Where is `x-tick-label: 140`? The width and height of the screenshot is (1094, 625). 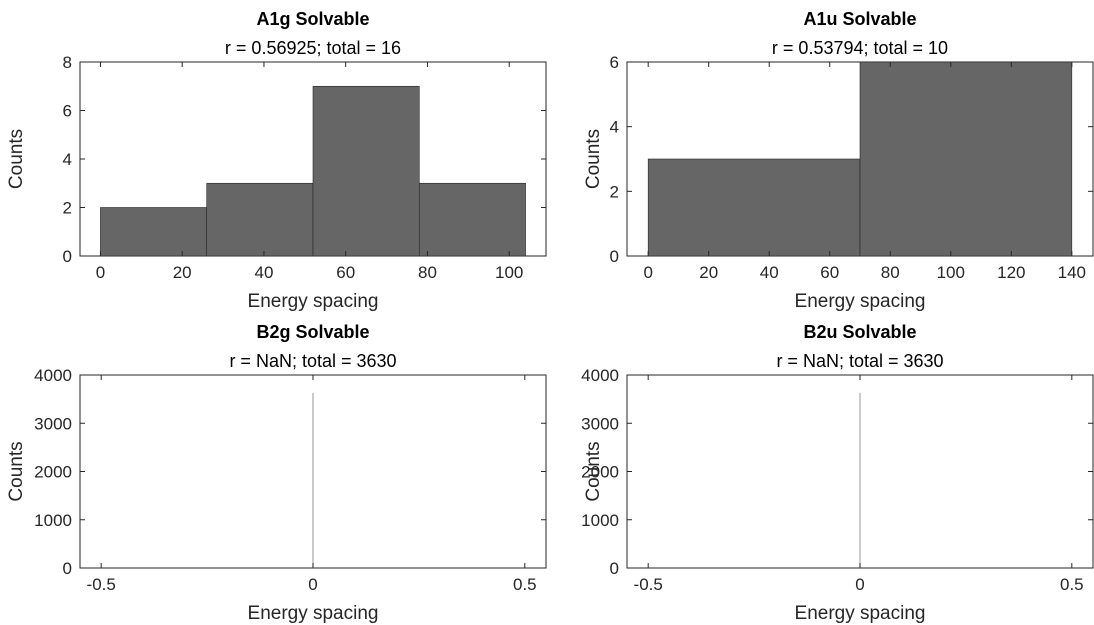
x-tick-label: 140 is located at coordinates (1072, 272).